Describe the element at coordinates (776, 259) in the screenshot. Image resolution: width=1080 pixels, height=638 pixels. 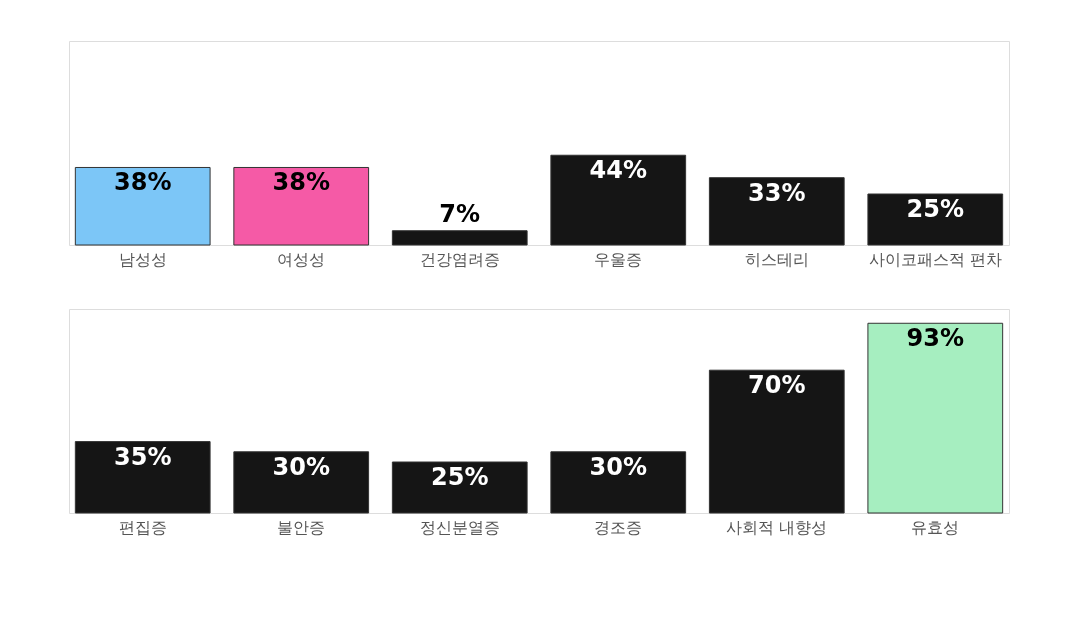
I see `x-tick-label: 히스테리` at that location.